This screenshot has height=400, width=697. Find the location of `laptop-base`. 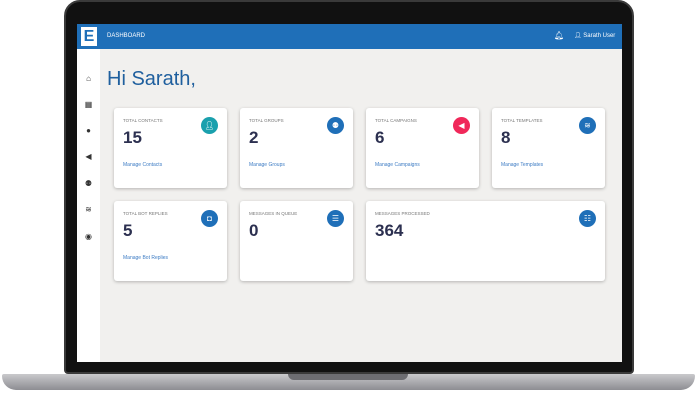

laptop-base is located at coordinates (348, 382).